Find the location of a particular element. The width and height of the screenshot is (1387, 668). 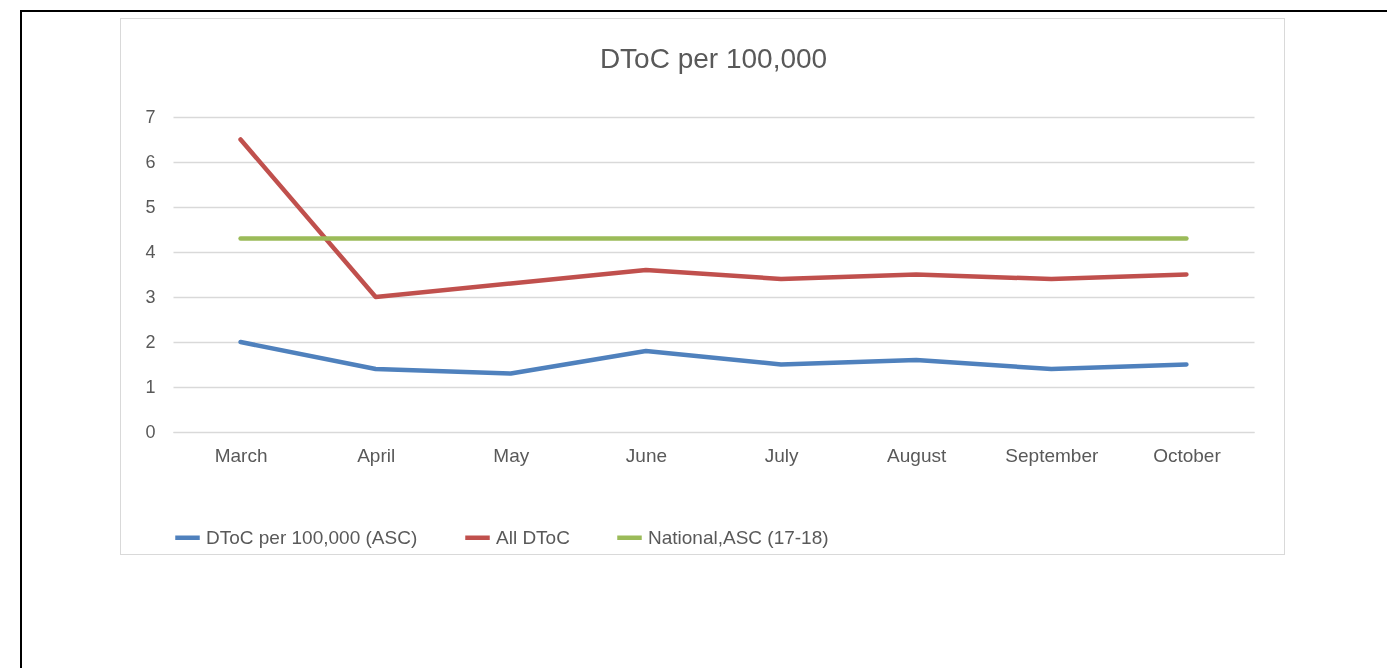

y-tick-label: 5 is located at coordinates (150, 206).